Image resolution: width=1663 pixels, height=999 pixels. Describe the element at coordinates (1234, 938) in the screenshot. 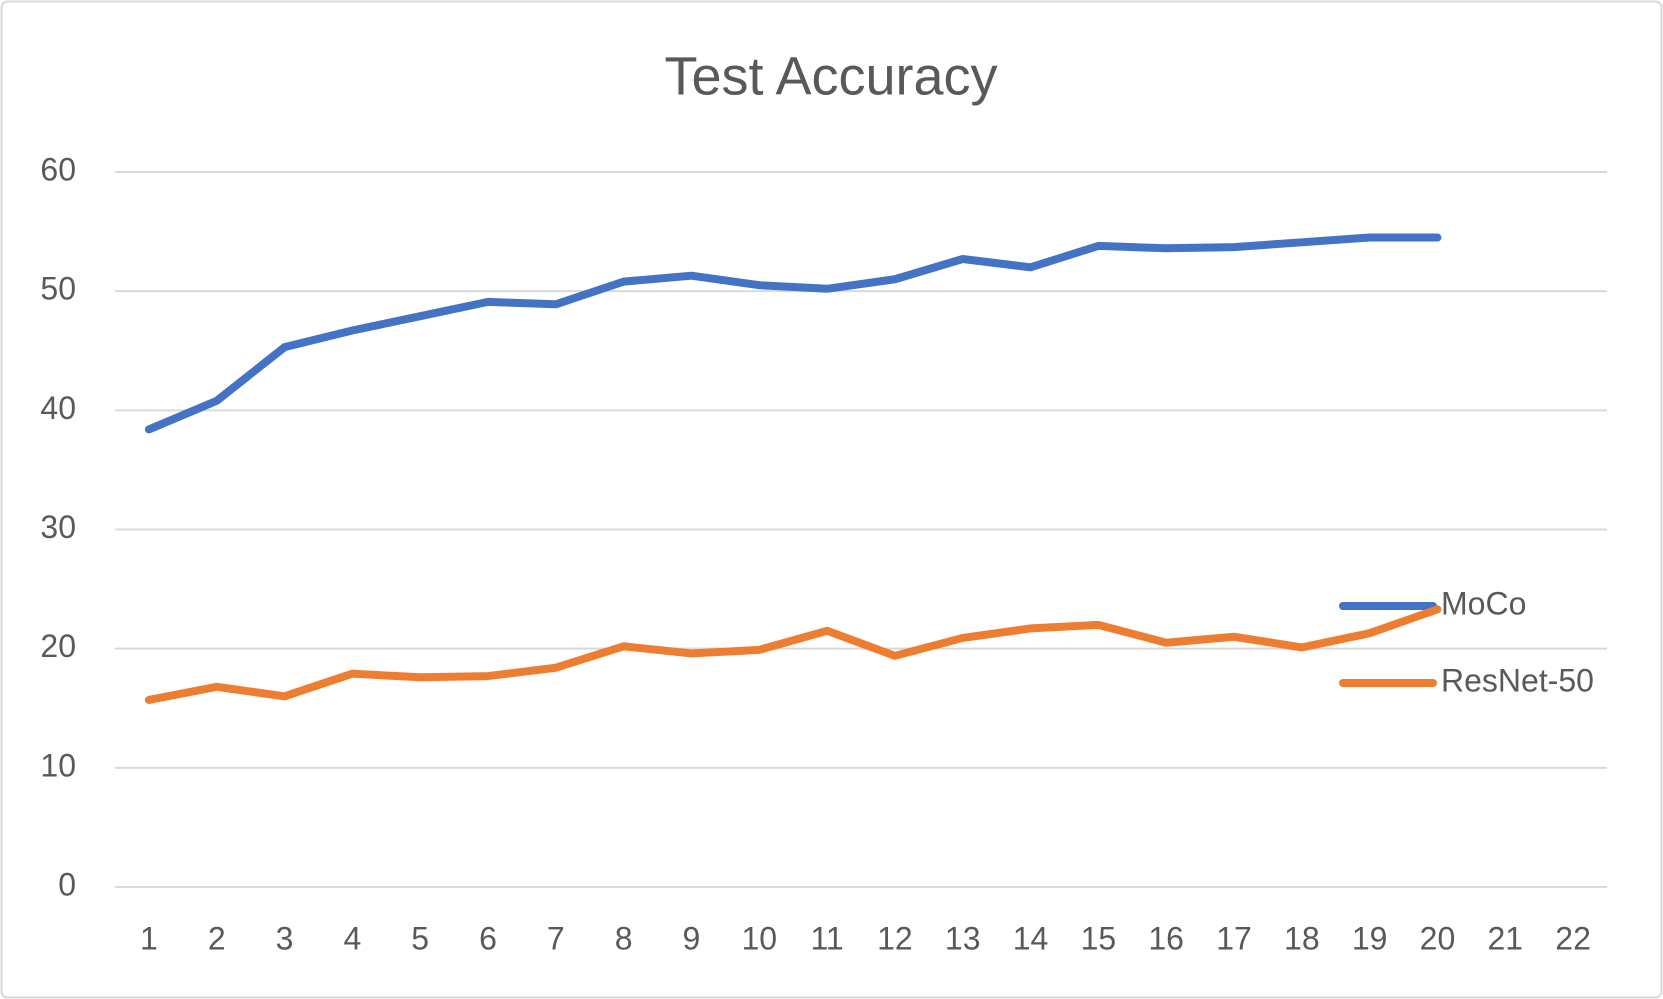

I see `x-tick-label: 17` at that location.